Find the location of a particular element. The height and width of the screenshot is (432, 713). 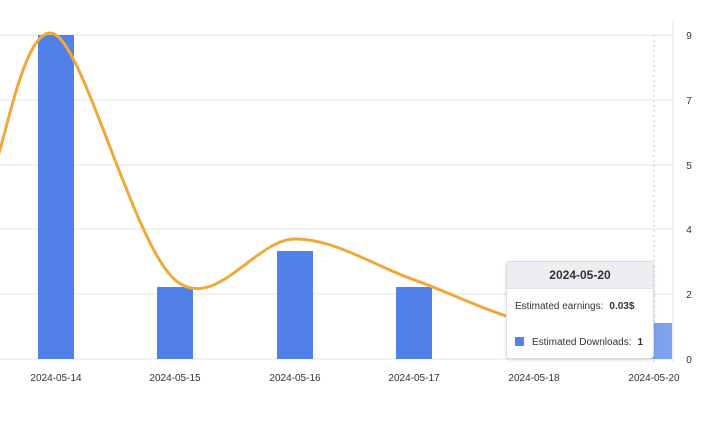

y-tick-label: 9 is located at coordinates (689, 36).